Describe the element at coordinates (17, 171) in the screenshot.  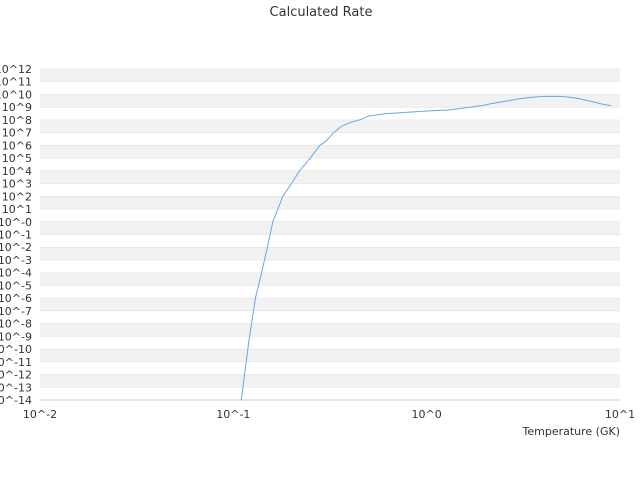
I see `y-tick-label: 10^4` at that location.